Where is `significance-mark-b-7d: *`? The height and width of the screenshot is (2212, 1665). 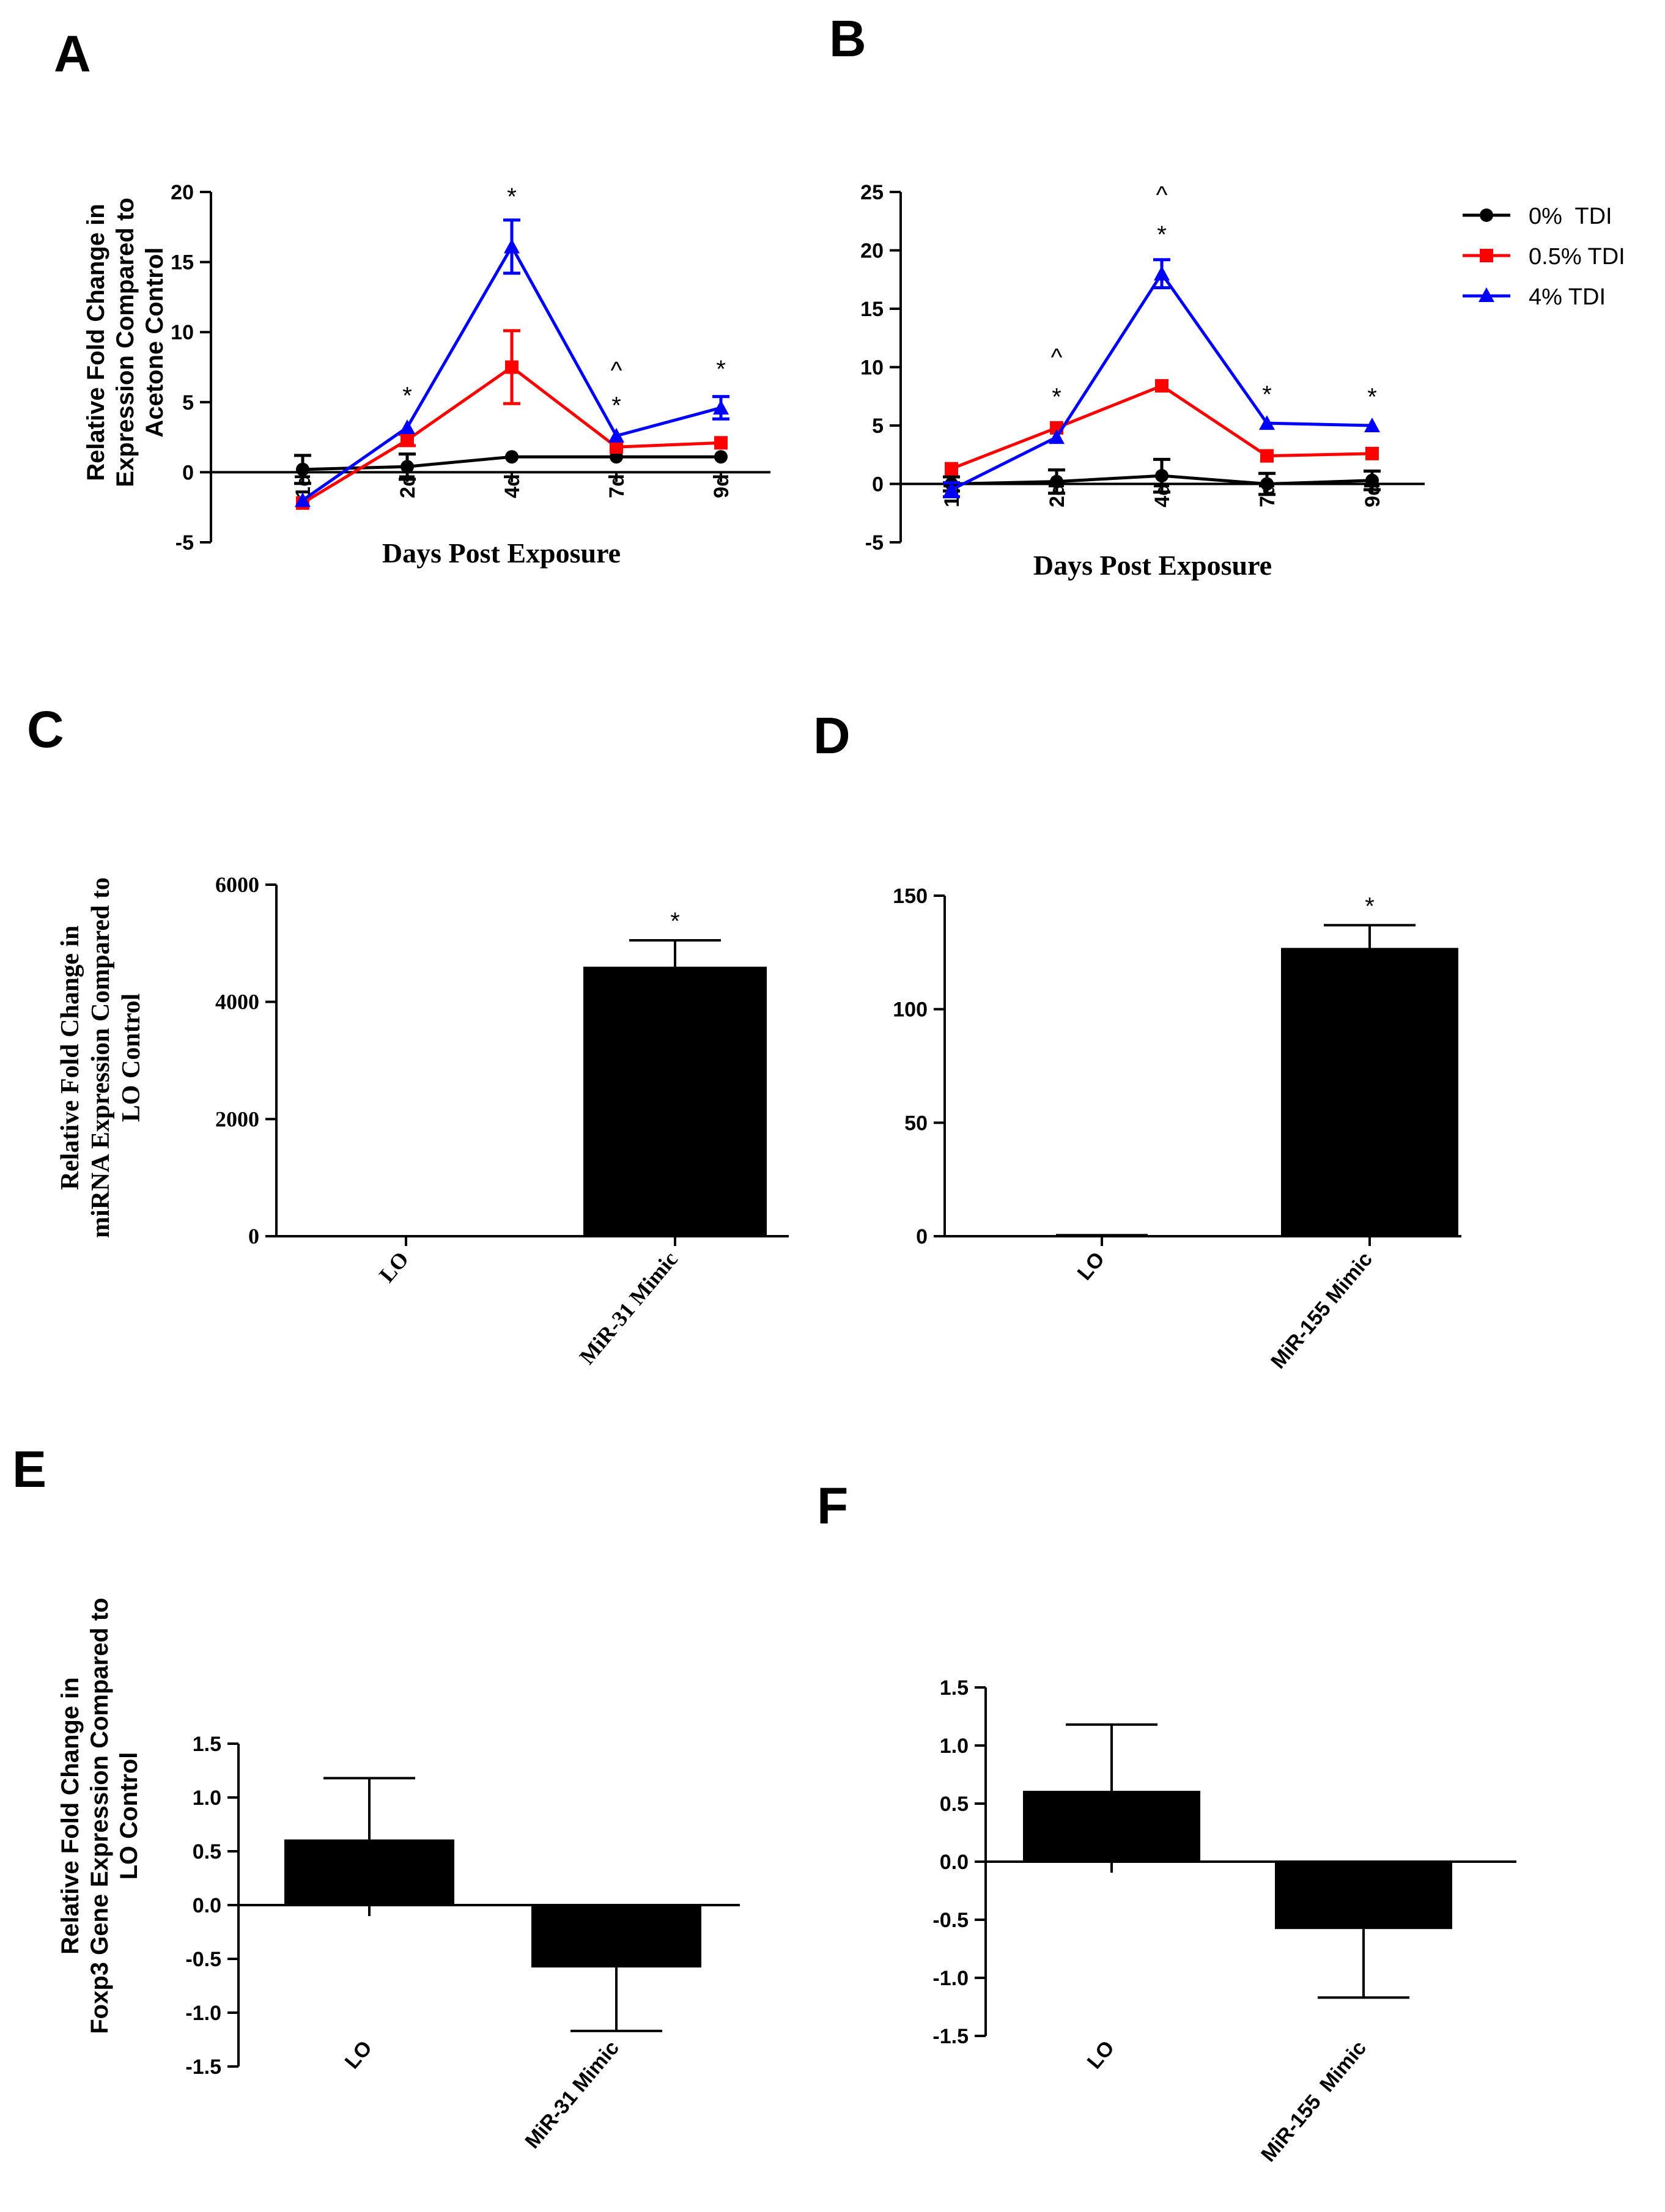
significance-mark-b-7d: * is located at coordinates (1267, 394).